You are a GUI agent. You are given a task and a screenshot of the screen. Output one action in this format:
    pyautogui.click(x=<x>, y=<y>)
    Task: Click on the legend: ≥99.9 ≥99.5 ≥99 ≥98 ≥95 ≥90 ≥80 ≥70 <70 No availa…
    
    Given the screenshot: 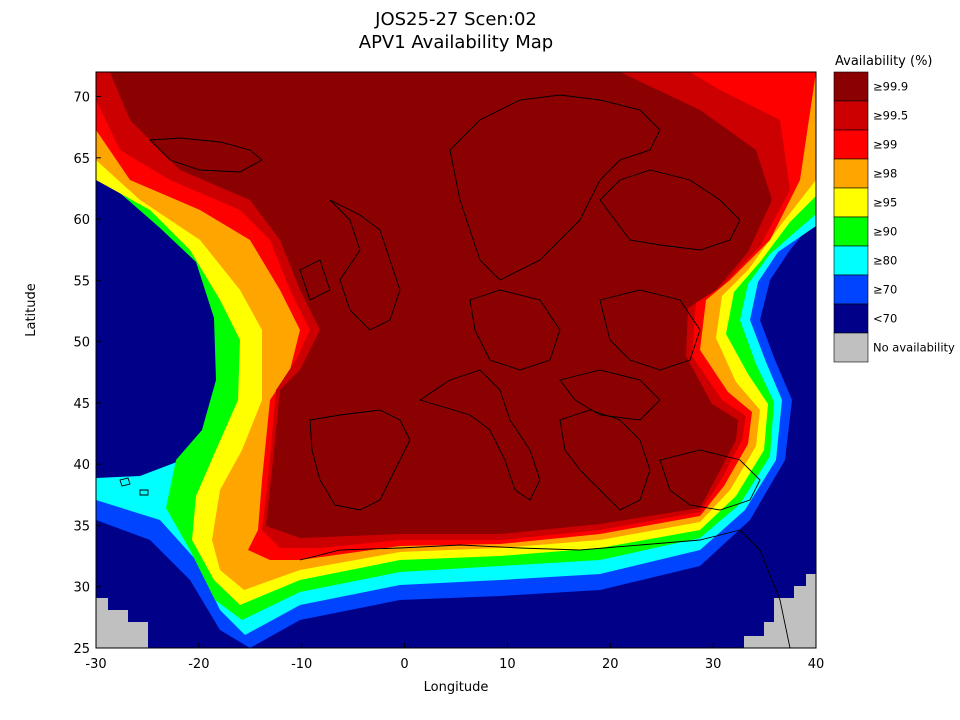 What is the action you would take?
    pyautogui.click(x=894, y=217)
    